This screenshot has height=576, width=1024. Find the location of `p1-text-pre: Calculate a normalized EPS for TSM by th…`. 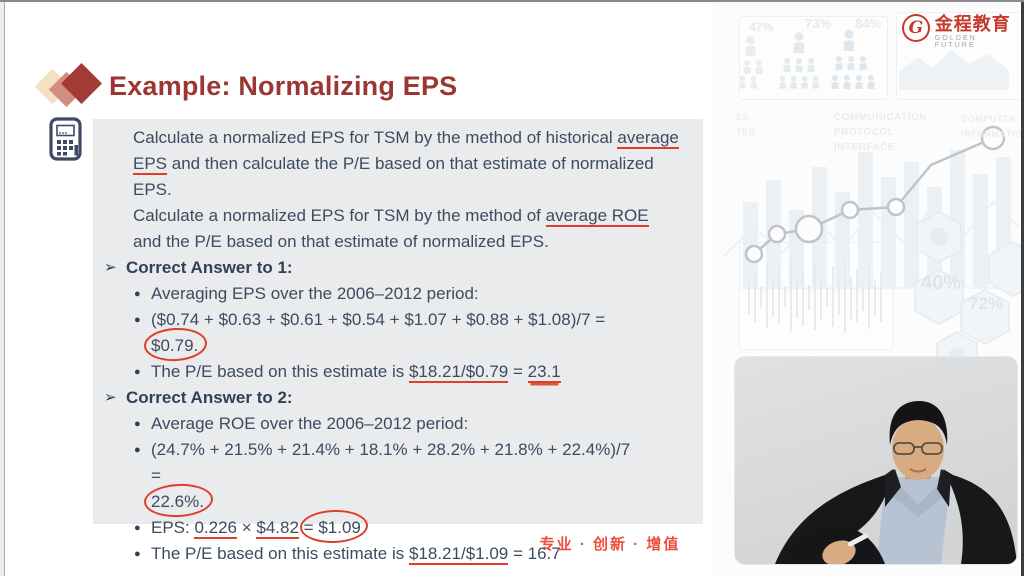

p1-text-pre: Calculate a normalized EPS for TSM by th… is located at coordinates (375, 137).